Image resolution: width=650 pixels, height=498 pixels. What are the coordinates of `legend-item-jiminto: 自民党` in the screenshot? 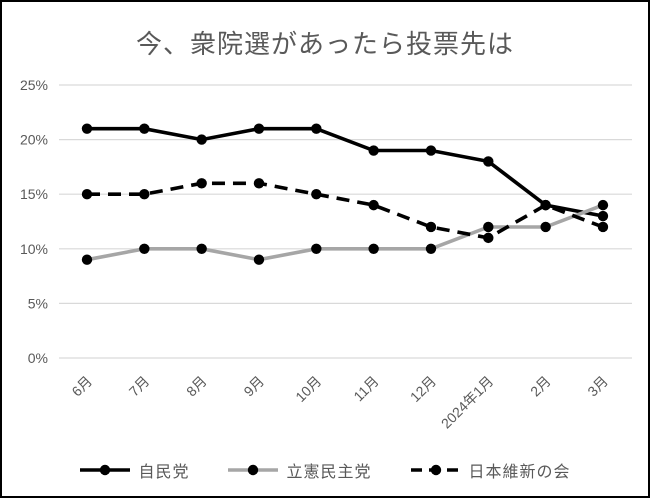 It's located at (134, 470).